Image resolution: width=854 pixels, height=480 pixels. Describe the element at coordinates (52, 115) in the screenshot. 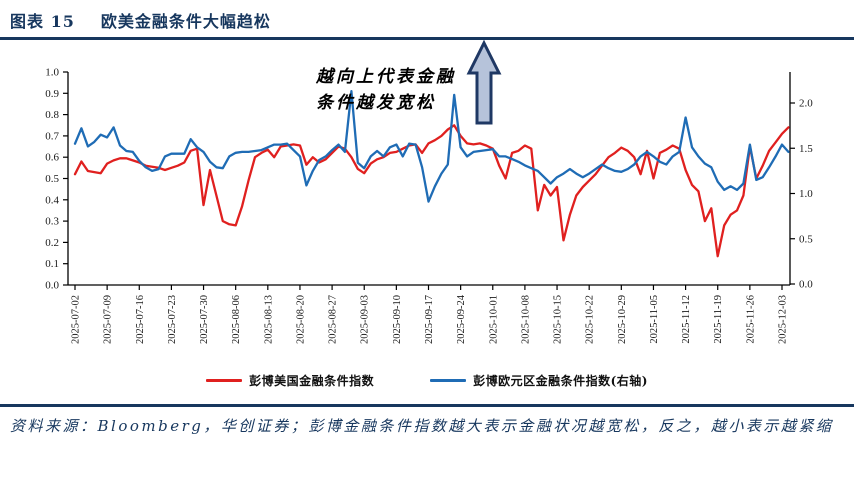

I see `svg-text: 0.8` at that location.